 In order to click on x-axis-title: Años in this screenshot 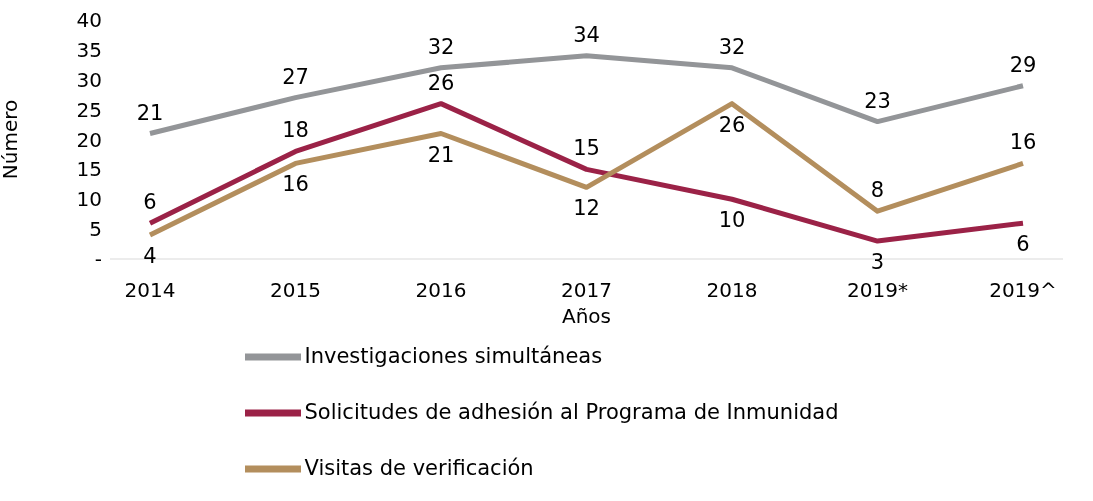, I will do `click(586, 316)`.